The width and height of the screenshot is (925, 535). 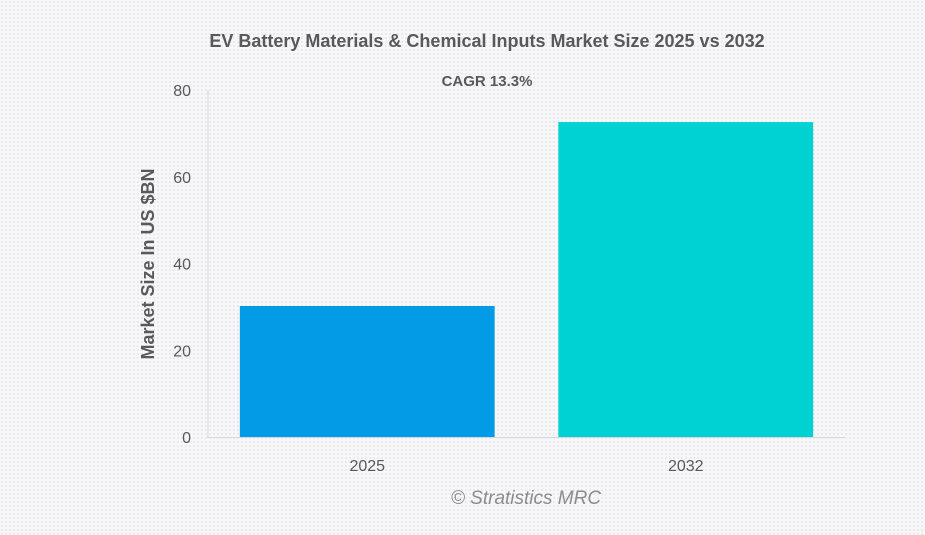 What do you see at coordinates (526, 466) in the screenshot?
I see `x-axis-ticks: 2025 2032` at bounding box center [526, 466].